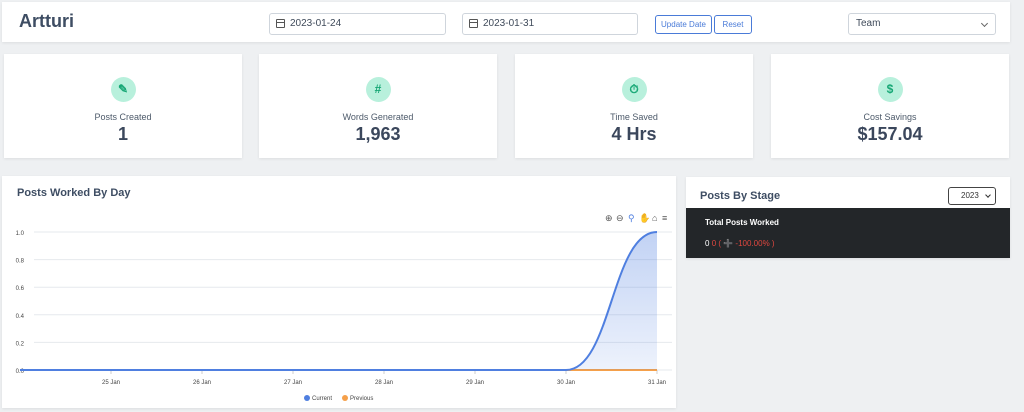 This screenshot has height=412, width=1024. Describe the element at coordinates (634, 117) in the screenshot. I see `stat-label: Time Saved` at that location.